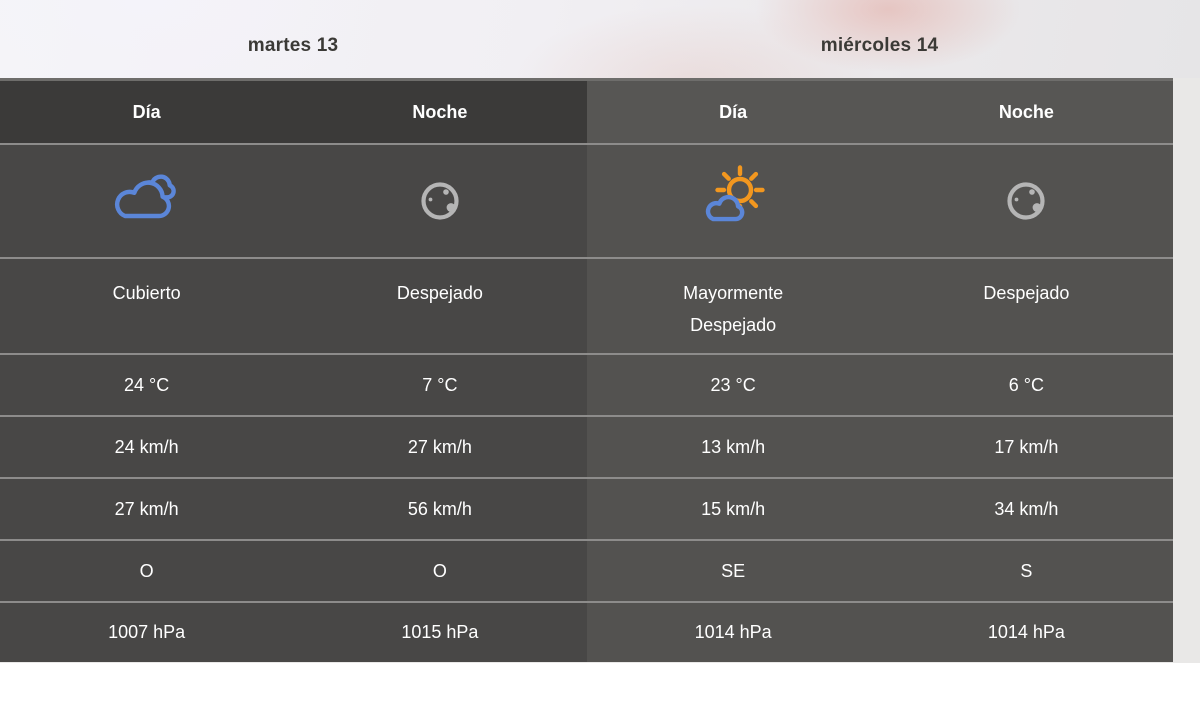 Image resolution: width=1200 pixels, height=716 pixels. What do you see at coordinates (733, 508) in the screenshot?
I see `wind-gust-value: 15 km/h` at bounding box center [733, 508].